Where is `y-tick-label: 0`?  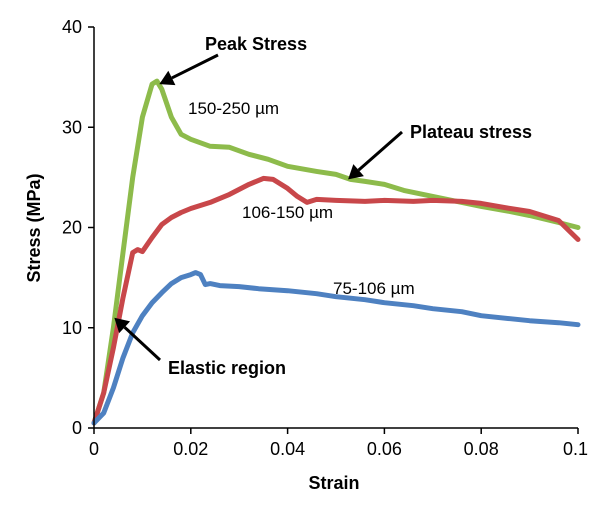 y-tick-label: 0 is located at coordinates (77, 428).